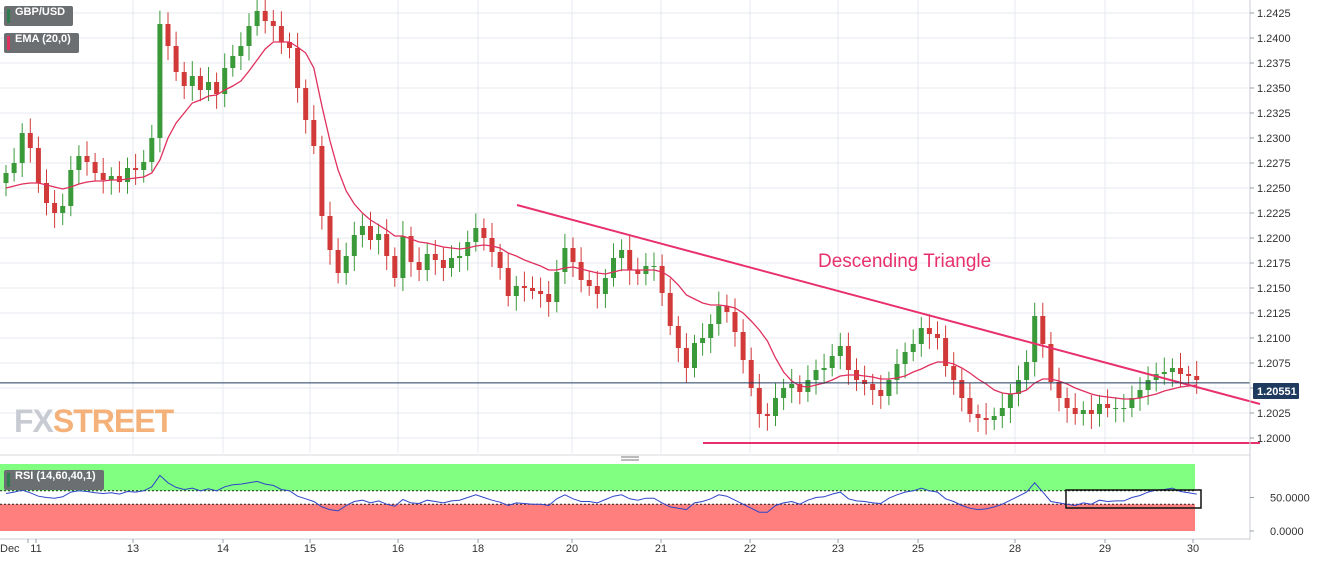 The width and height of the screenshot is (1331, 563). I want to click on time-axis: Dec 11 13 14 15 16 18 20 21 22 23 25 28 29 30, so click(625, 546).